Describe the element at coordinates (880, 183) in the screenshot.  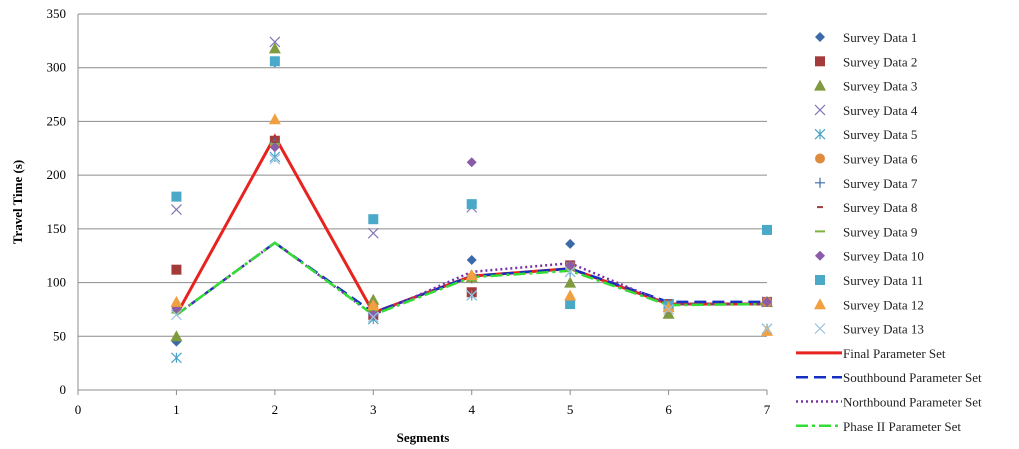
I see `legend-label-survey-data-7: Survey Data 7` at that location.